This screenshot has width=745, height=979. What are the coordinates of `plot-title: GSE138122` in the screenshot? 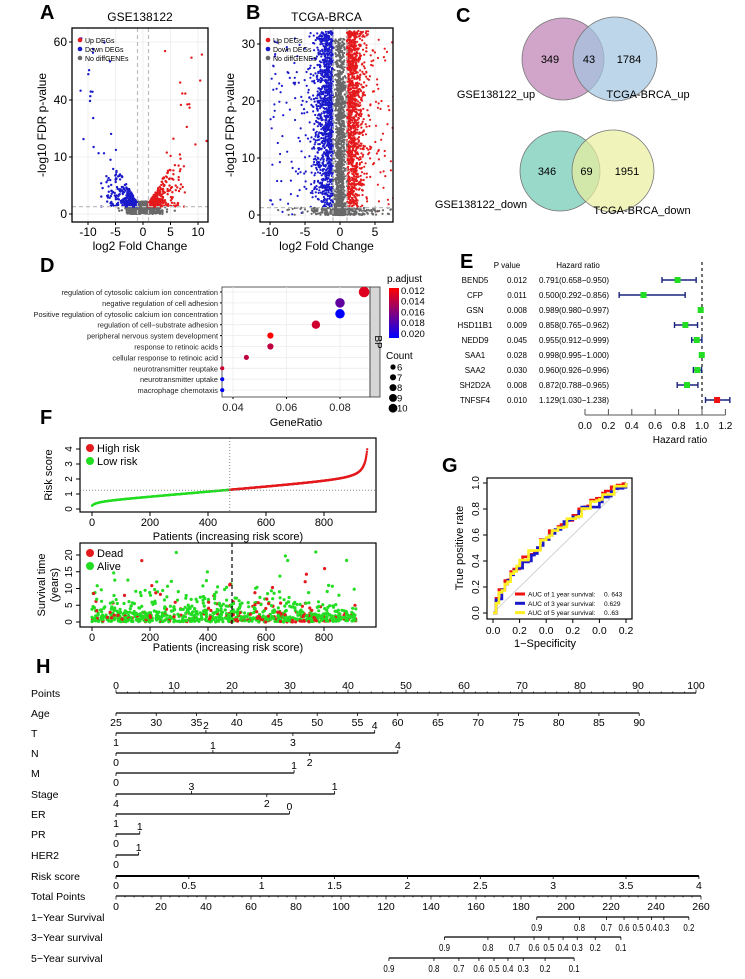 It's located at (140, 17).